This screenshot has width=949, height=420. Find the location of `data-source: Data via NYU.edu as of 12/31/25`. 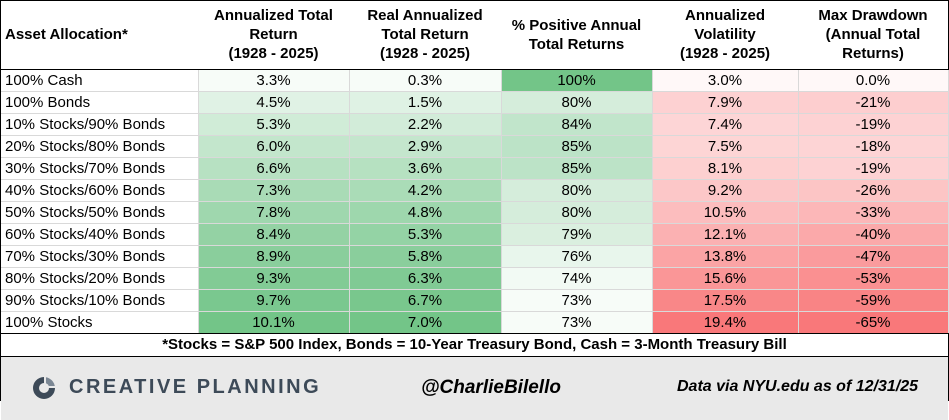

data-source: Data via NYU.edu as of 12/31/25 is located at coordinates (797, 386).